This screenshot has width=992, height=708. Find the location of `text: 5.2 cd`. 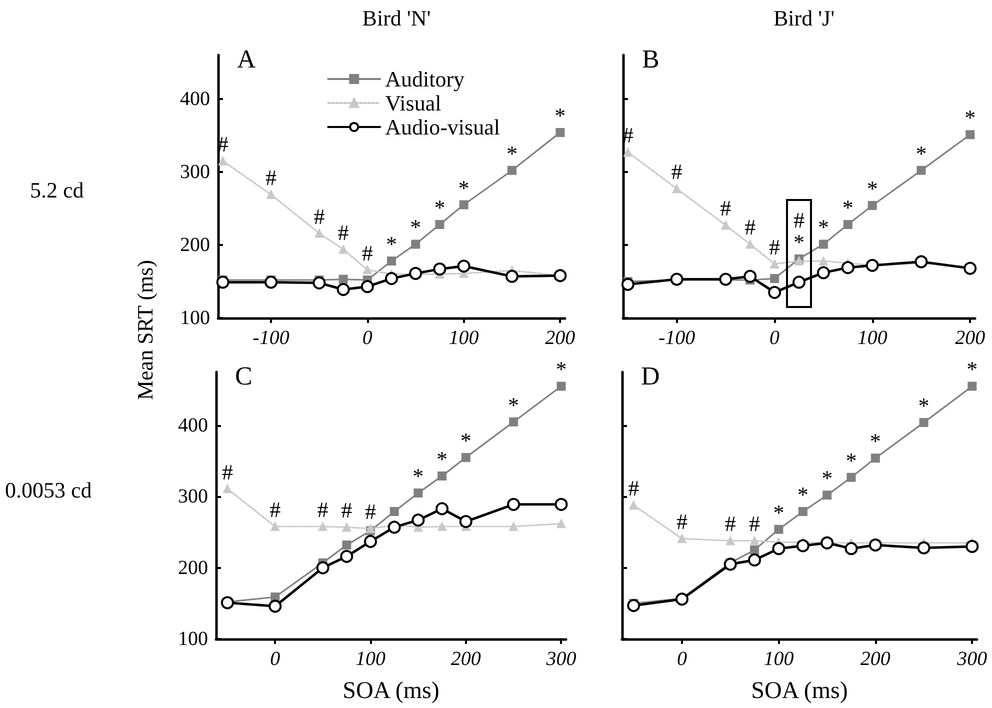

text: 5.2 cd is located at coordinates (57, 190).